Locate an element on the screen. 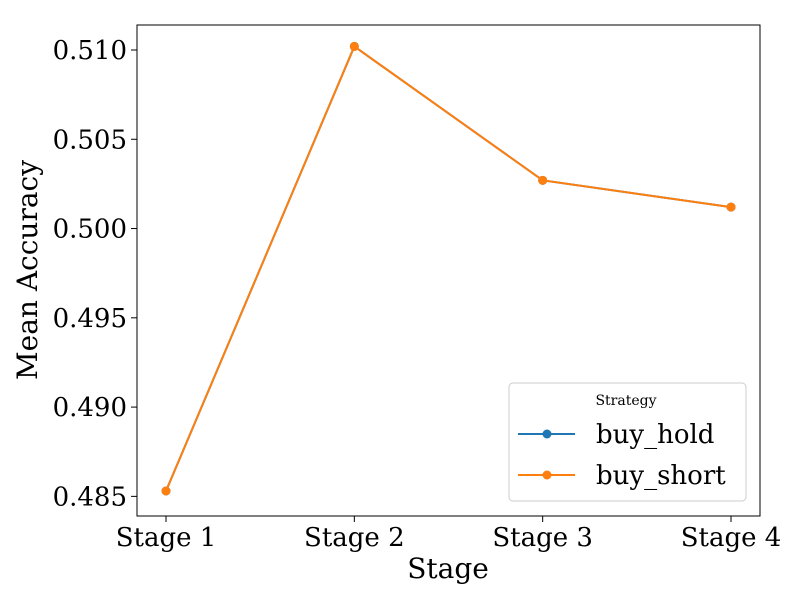 The height and width of the screenshot is (600, 800). legend-label: buy_hold is located at coordinates (655, 435).